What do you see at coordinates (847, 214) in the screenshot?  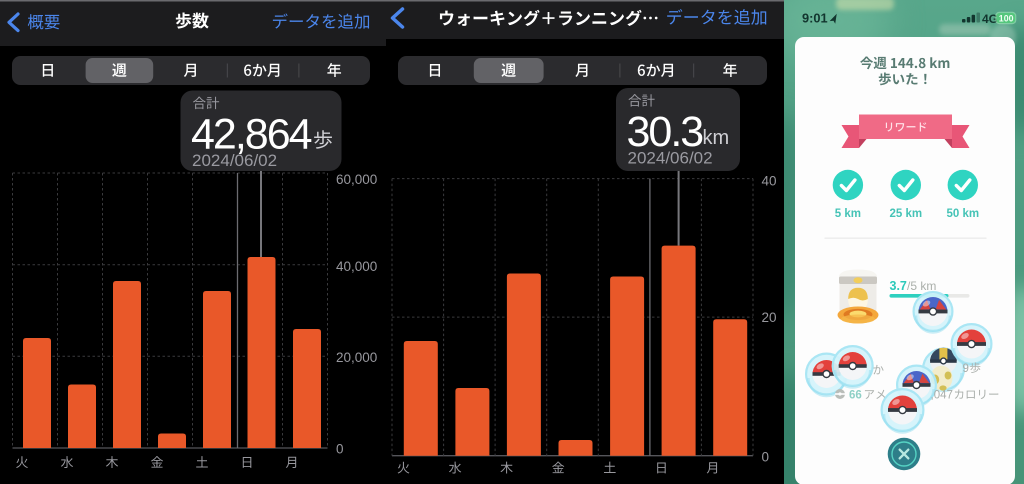 I see `svg-text: 5 km` at bounding box center [847, 214].